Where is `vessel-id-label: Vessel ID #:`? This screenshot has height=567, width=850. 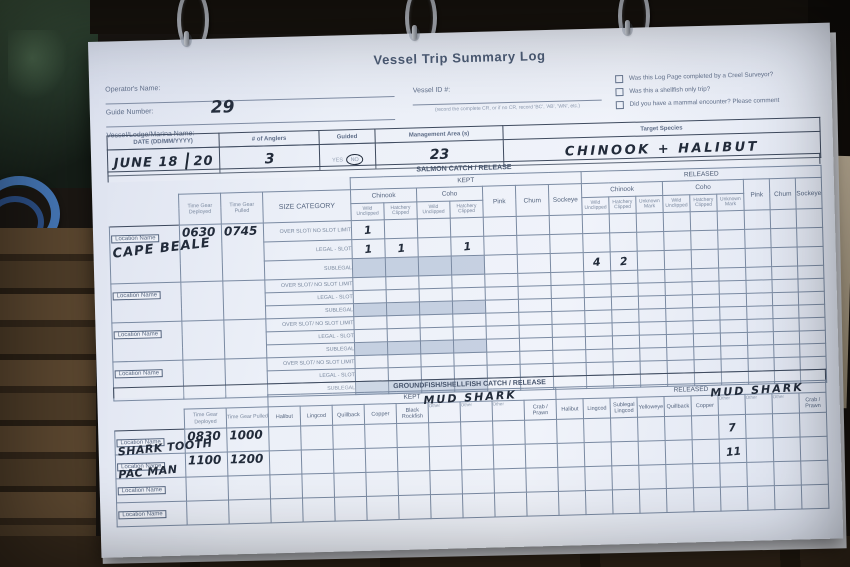
vessel-id-label: Vessel ID #: is located at coordinates (431, 90).